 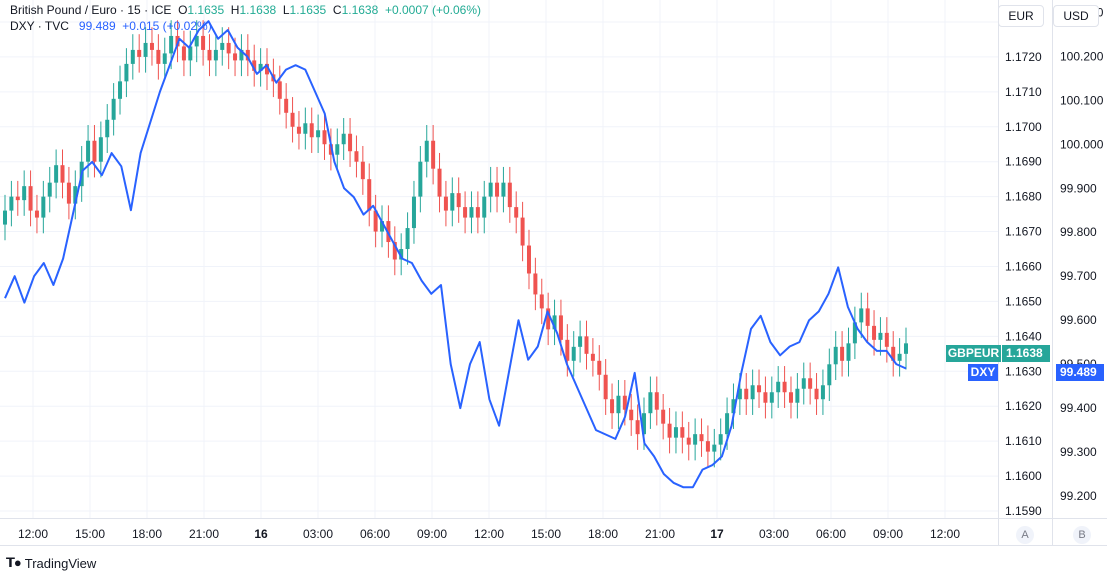 I want to click on gbpeur-tag-label: GBPEUR, so click(x=973, y=353).